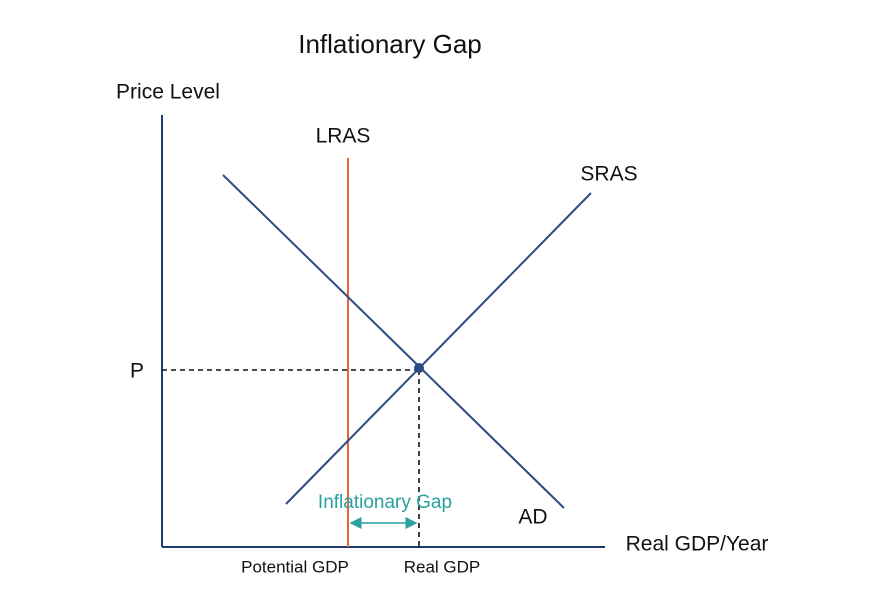  Describe the element at coordinates (168, 92) in the screenshot. I see `y-axis-label: Price Level` at that location.